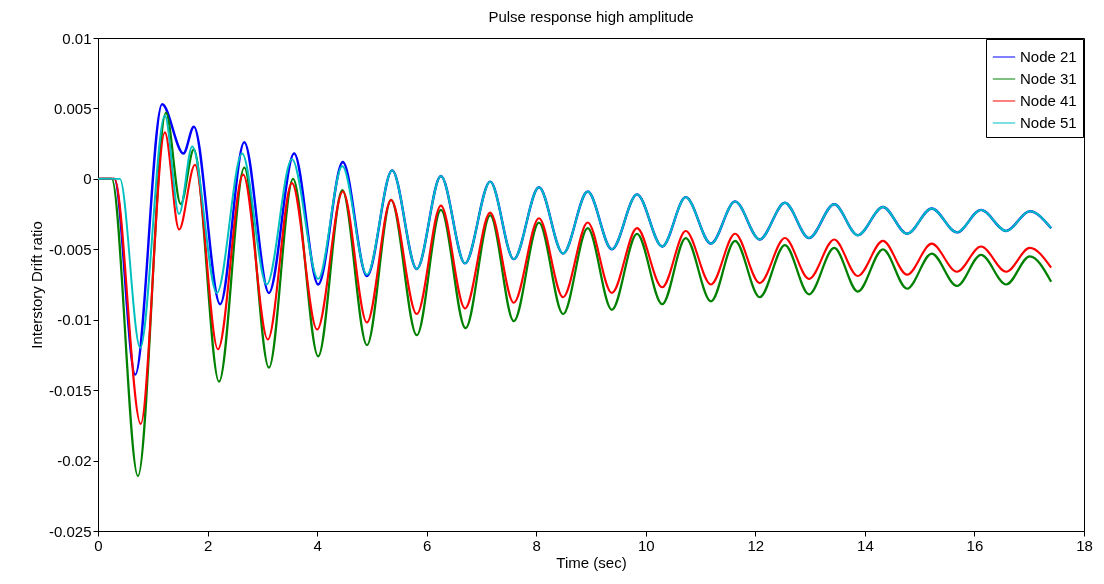 Image resolution: width=1104 pixels, height=584 pixels. What do you see at coordinates (317, 545) in the screenshot?
I see `x-tick-label: 4` at bounding box center [317, 545].